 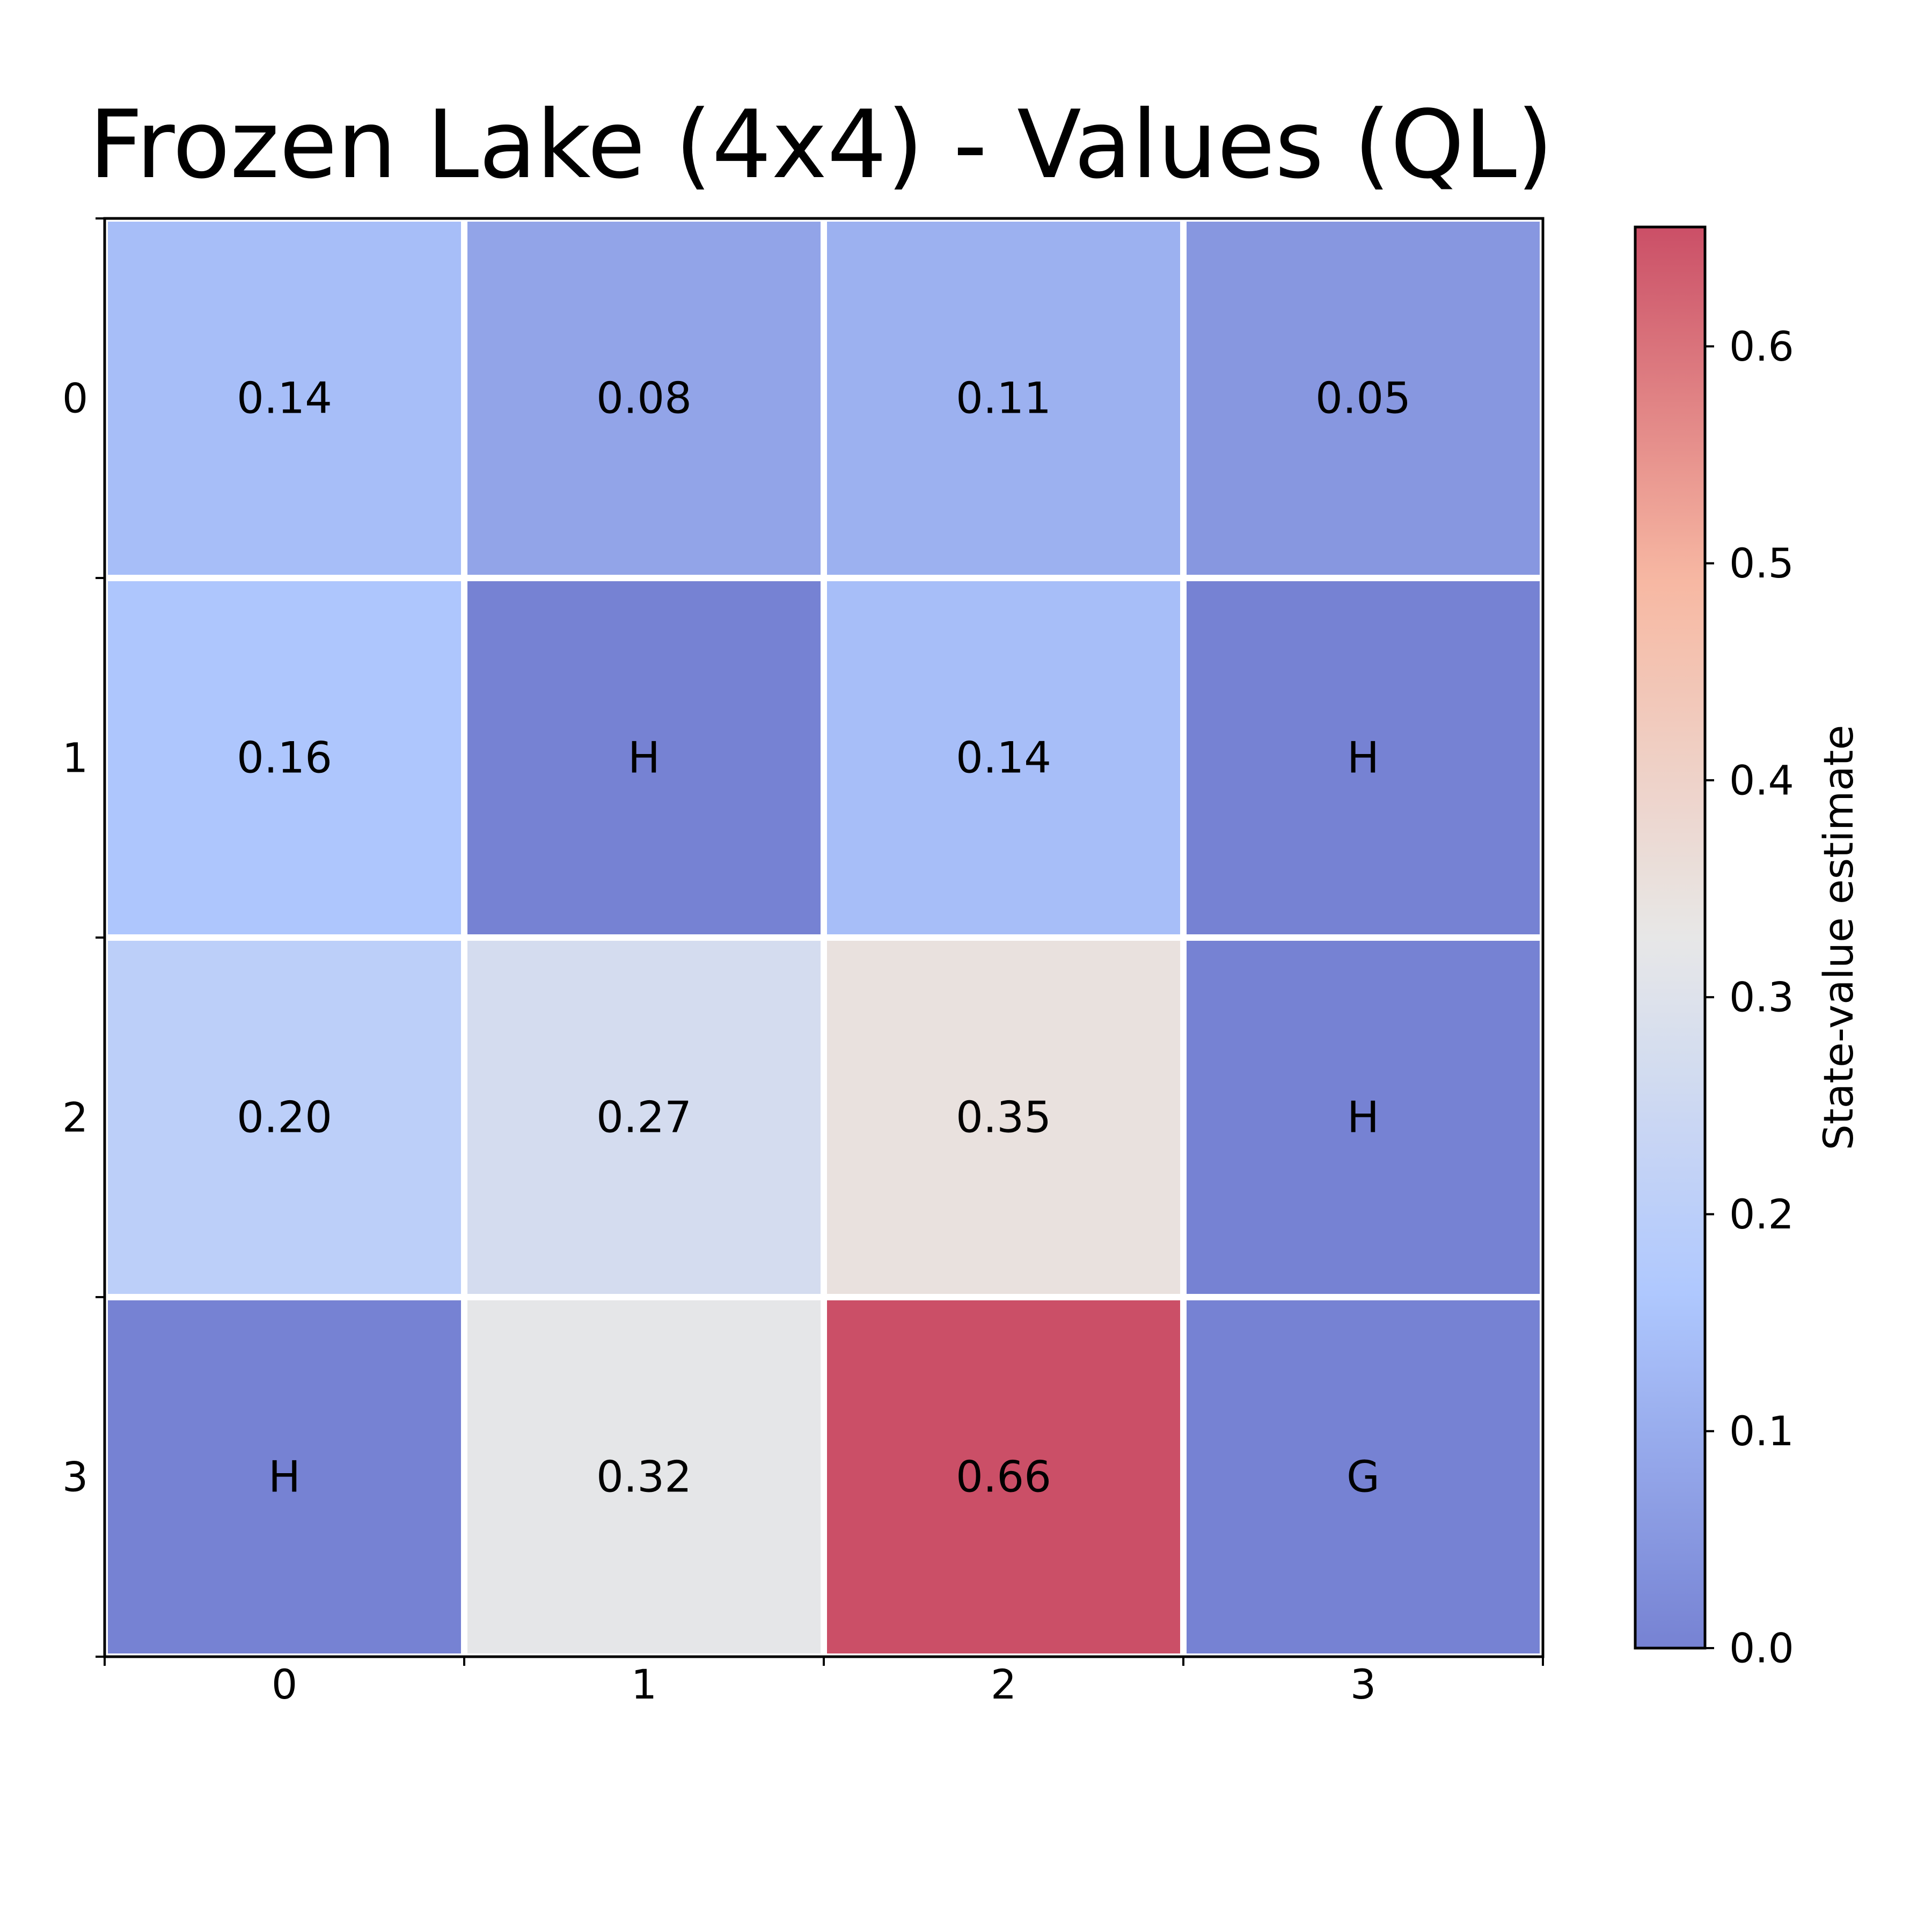 What do you see at coordinates (1003, 1118) in the screenshot?
I see `cell-value-label: 0.35` at bounding box center [1003, 1118].